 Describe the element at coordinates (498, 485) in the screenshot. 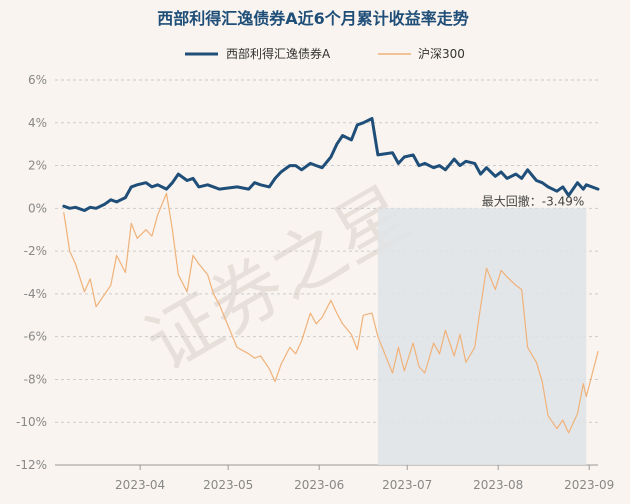

I see `x-tick-label: 2023-08` at that location.